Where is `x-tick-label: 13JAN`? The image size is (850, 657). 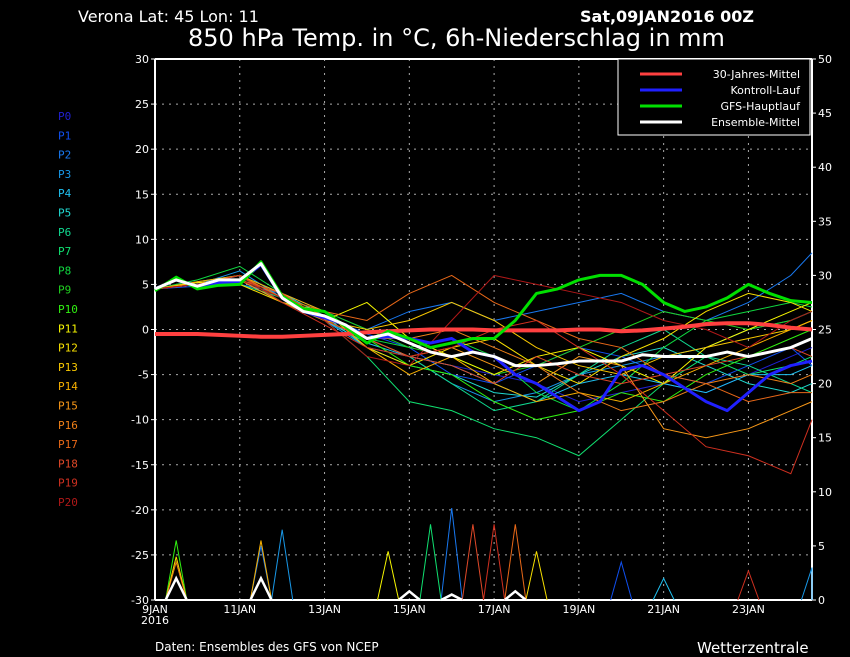 x-tick-label: 13JAN is located at coordinates (324, 609).